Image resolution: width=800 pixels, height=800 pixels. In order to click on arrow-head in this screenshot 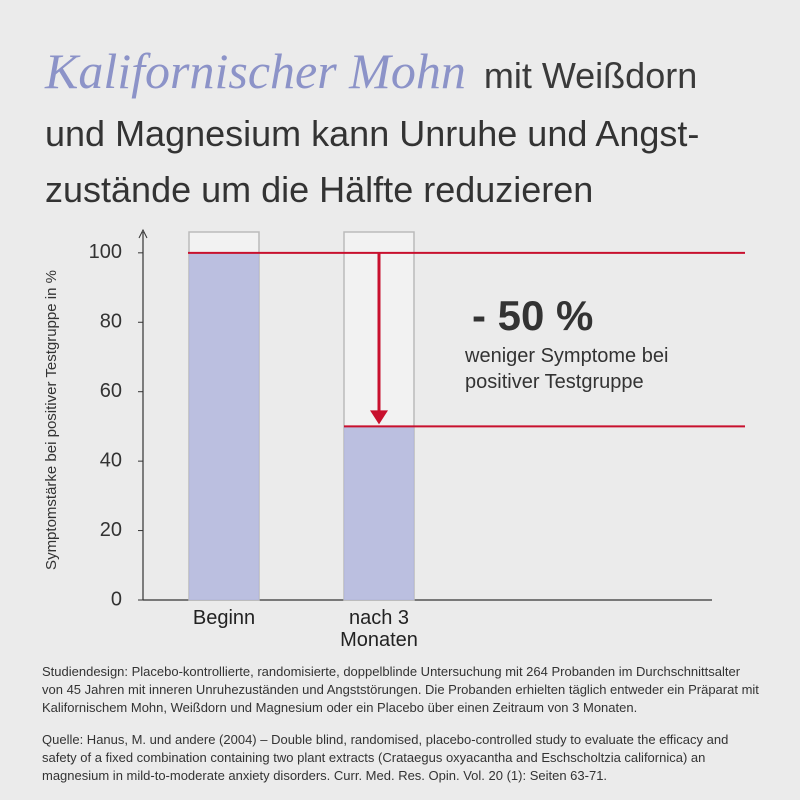, I will do `click(379, 417)`.